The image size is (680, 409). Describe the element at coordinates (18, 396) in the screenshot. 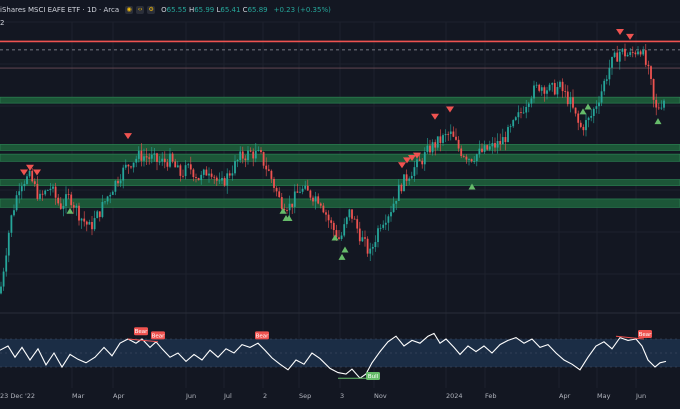

I see `time-axis-label: 23 Dec '22` at that location.